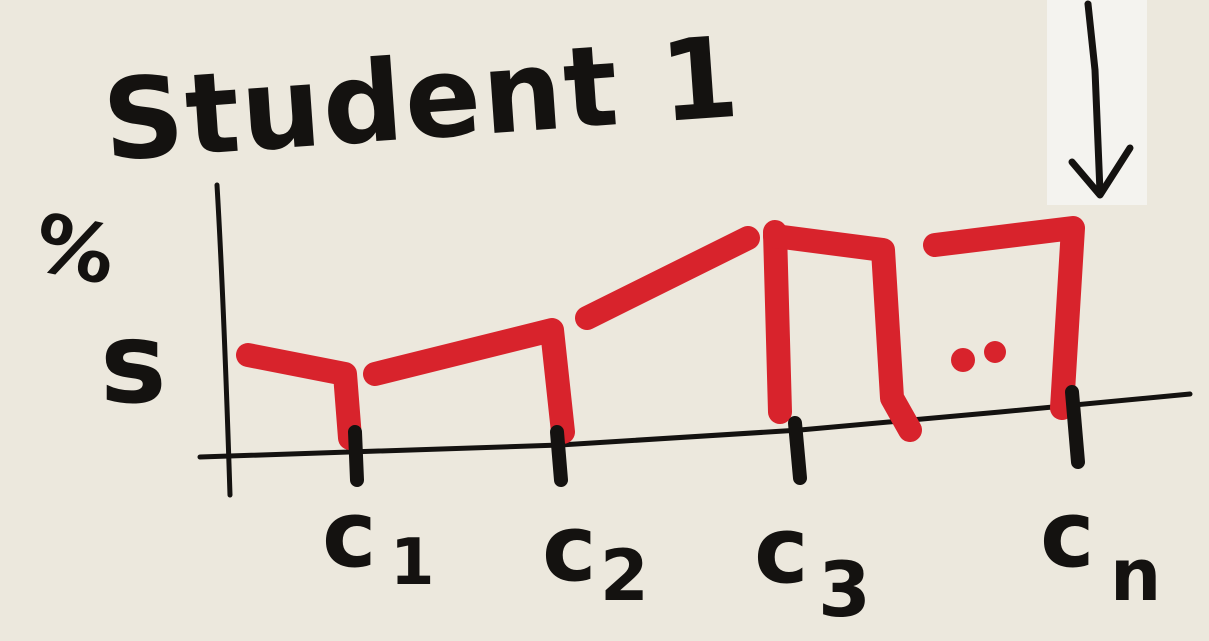  What do you see at coordinates (777, 322) in the screenshot?
I see `drop-c3` at bounding box center [777, 322].